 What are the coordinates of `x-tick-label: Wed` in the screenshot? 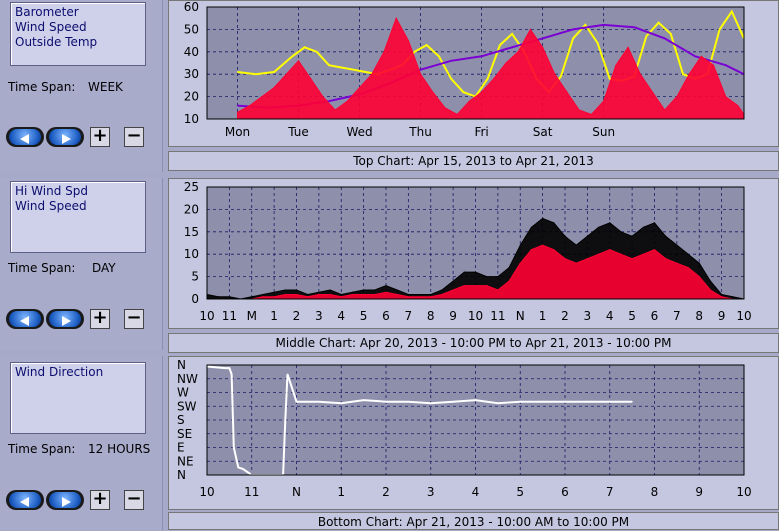 It's located at (359, 132).